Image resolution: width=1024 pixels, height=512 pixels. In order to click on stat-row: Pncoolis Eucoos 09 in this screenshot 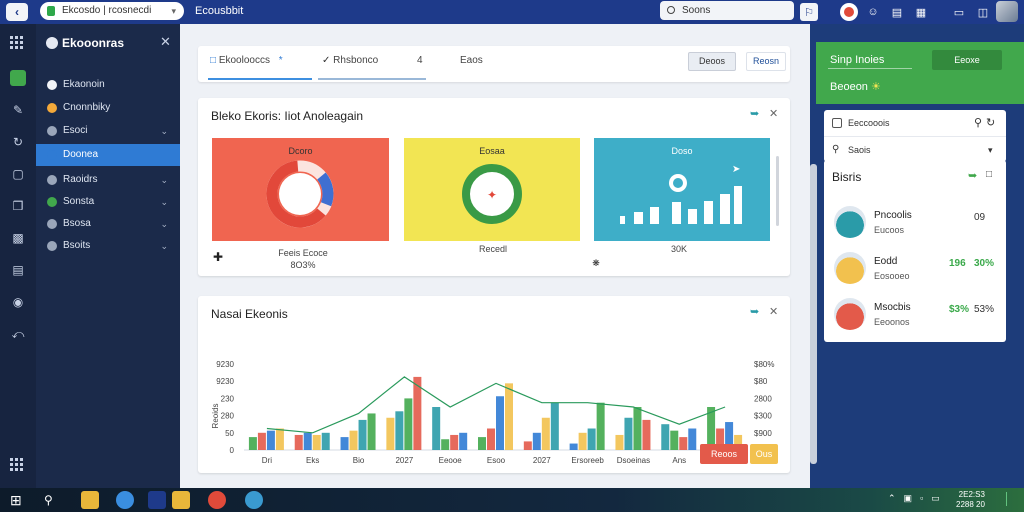, I will do `click(915, 223)`.